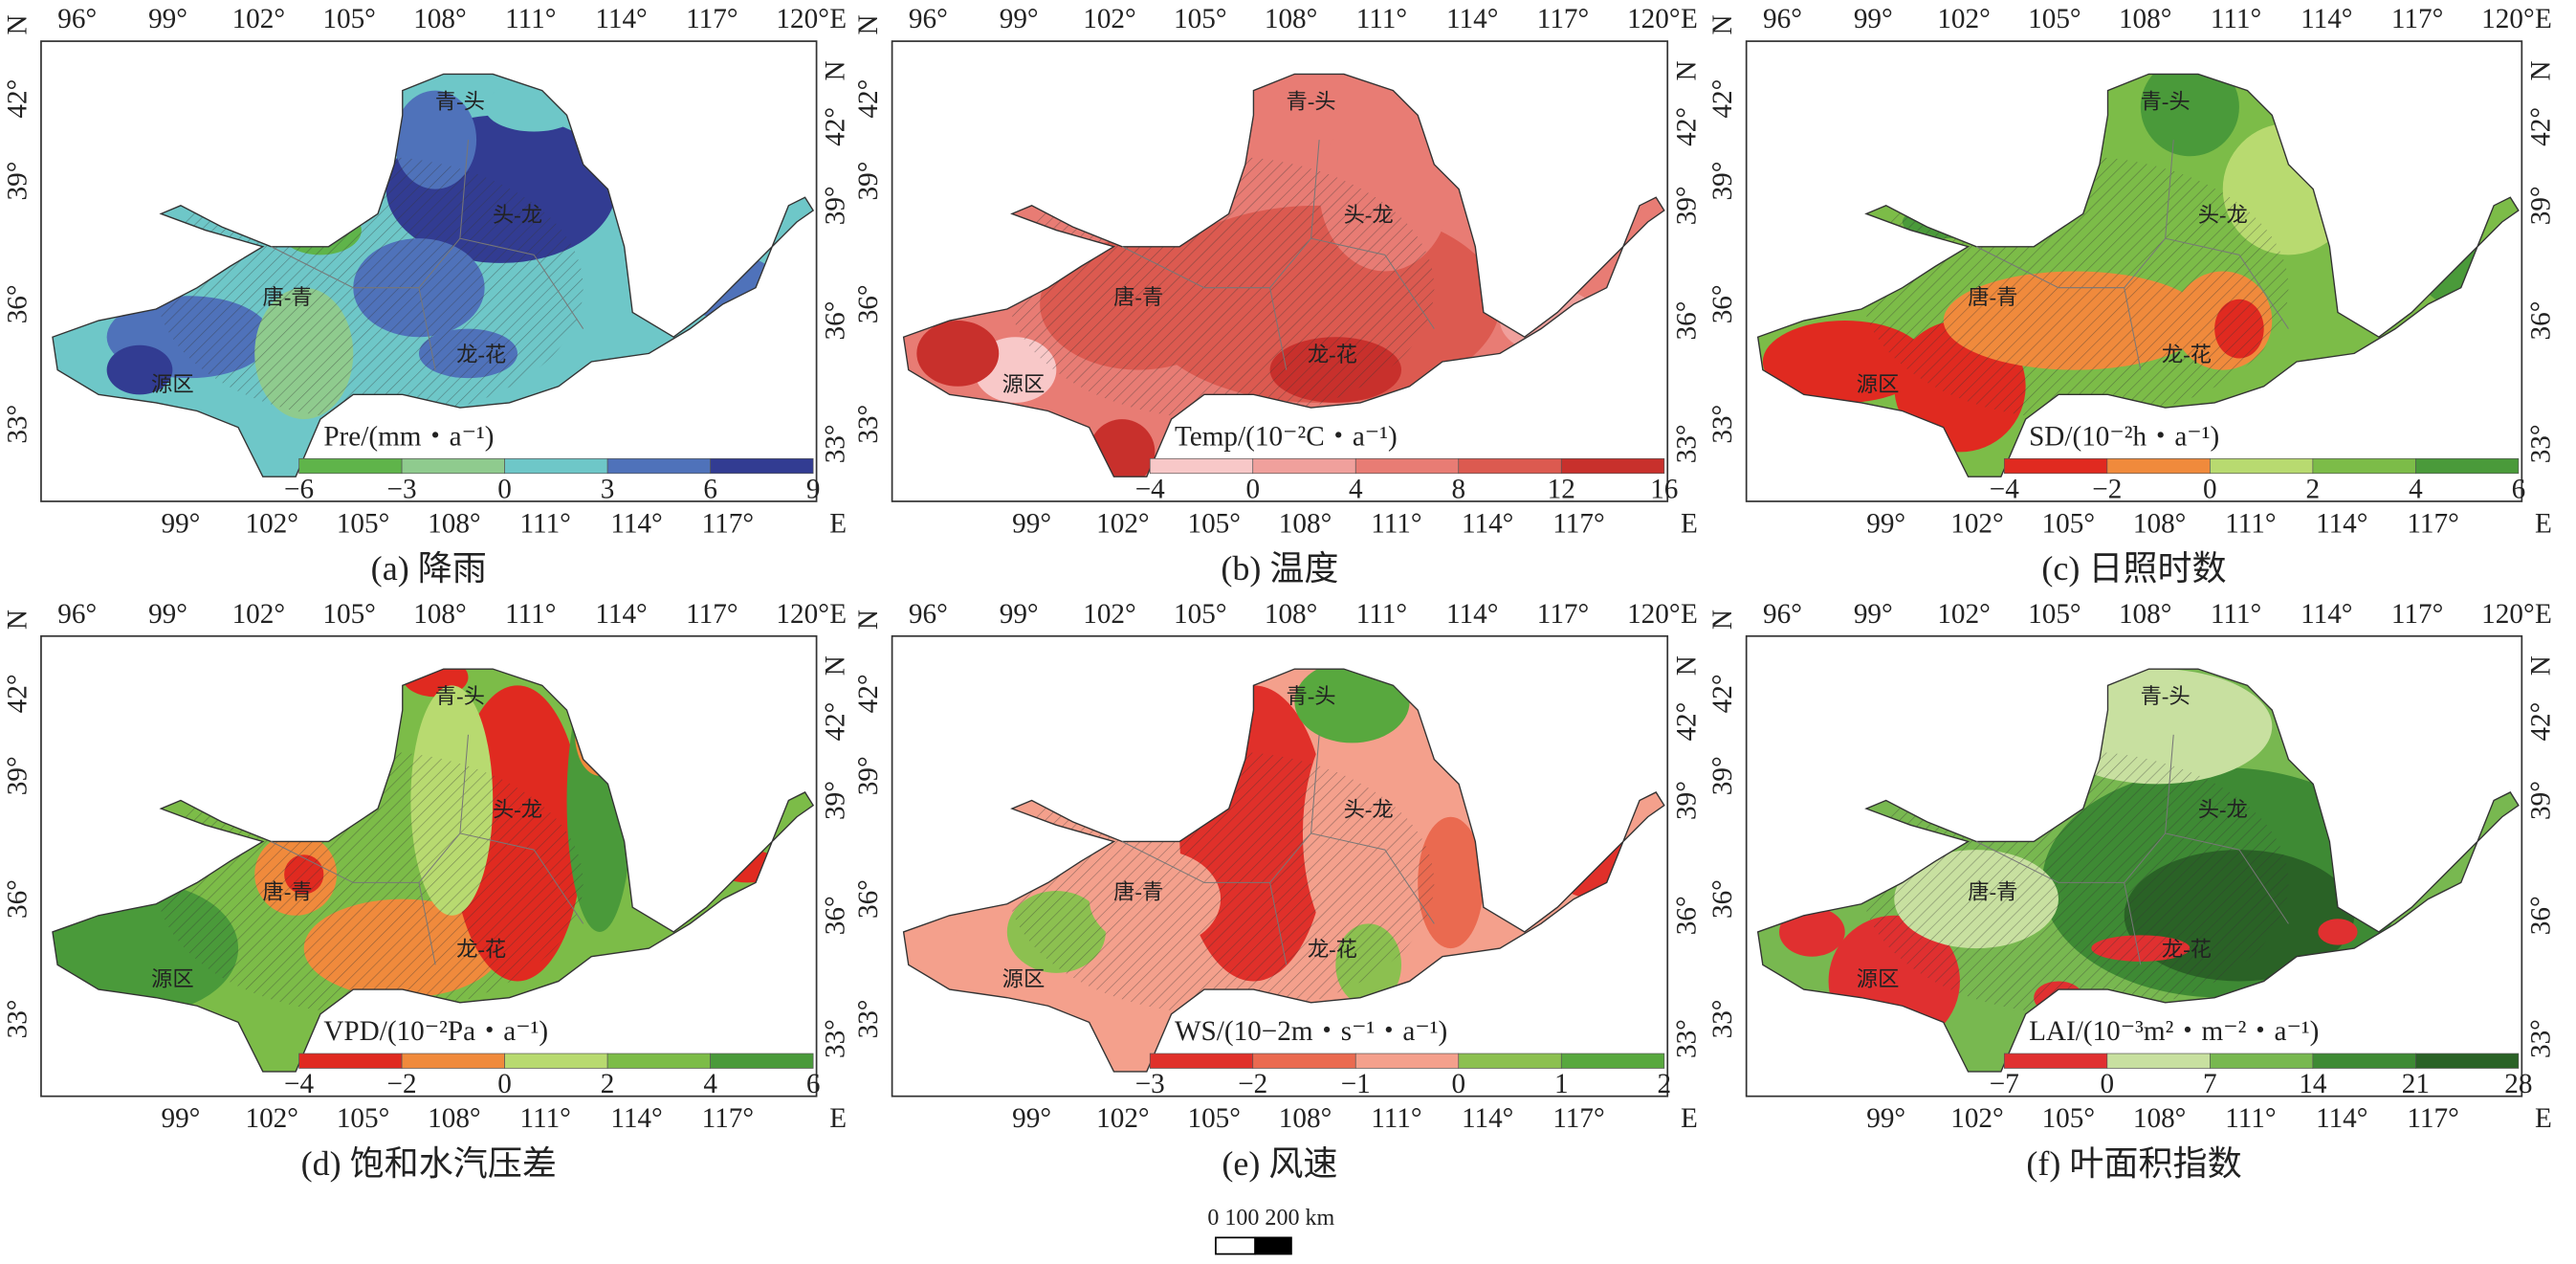  What do you see at coordinates (408, 436) in the screenshot?
I see `legend-title: Pre/(mm・a⁻¹)` at bounding box center [408, 436].